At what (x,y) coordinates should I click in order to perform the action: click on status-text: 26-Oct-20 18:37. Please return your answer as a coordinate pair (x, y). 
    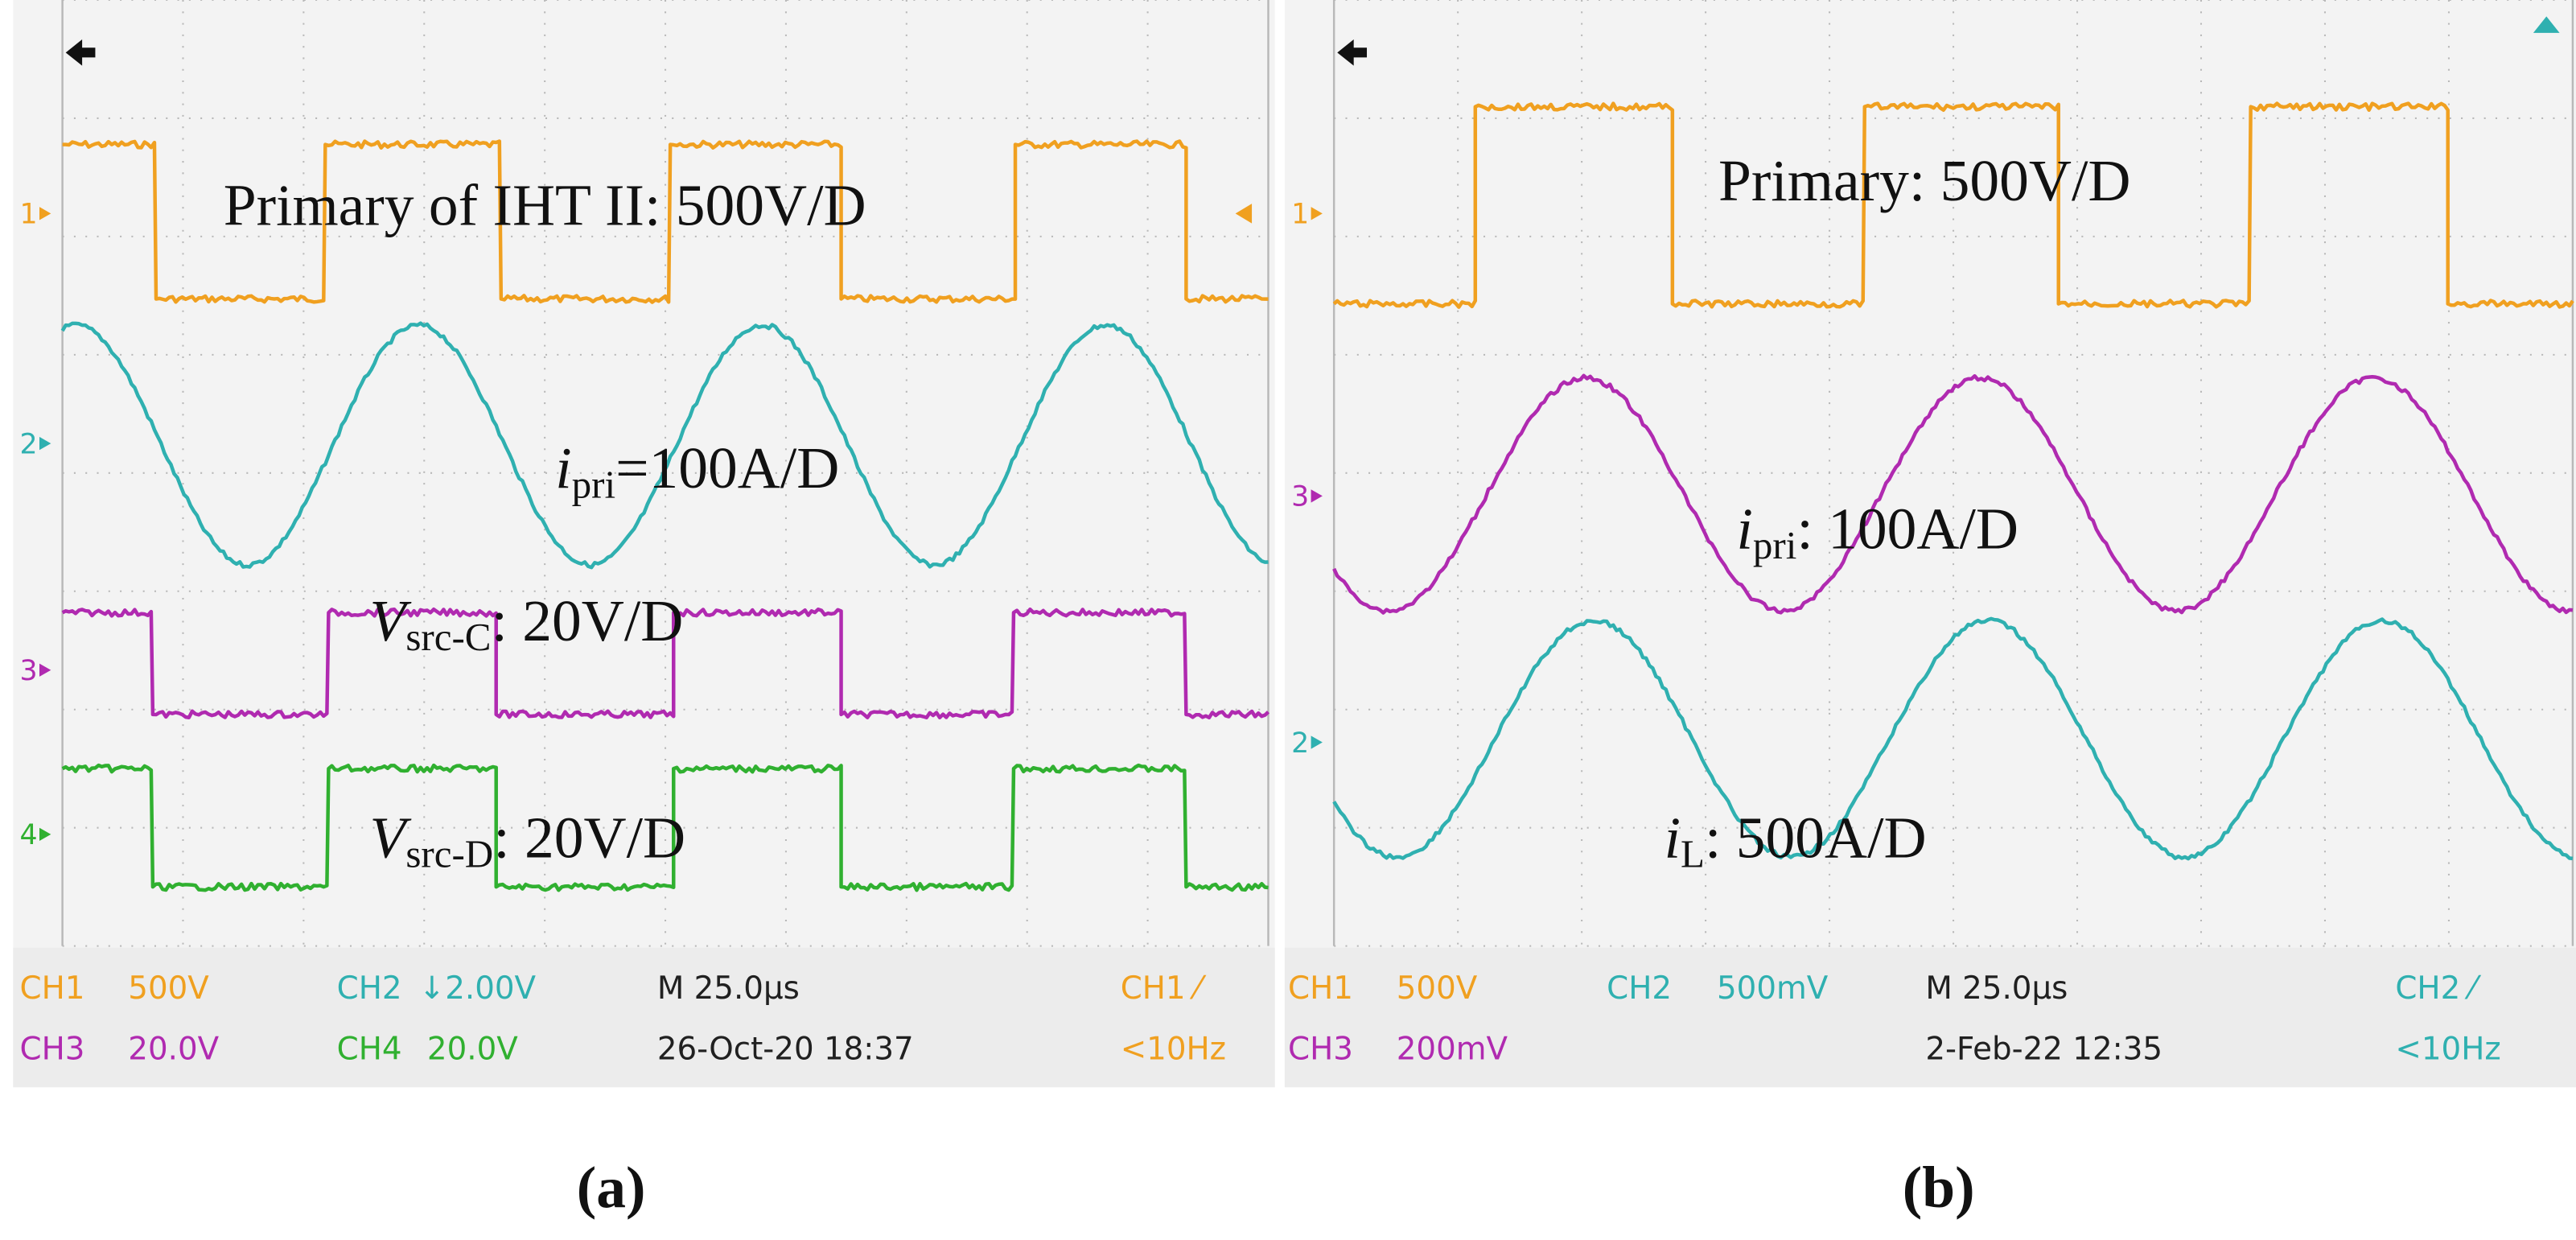
    Looking at the image, I should click on (785, 1049).